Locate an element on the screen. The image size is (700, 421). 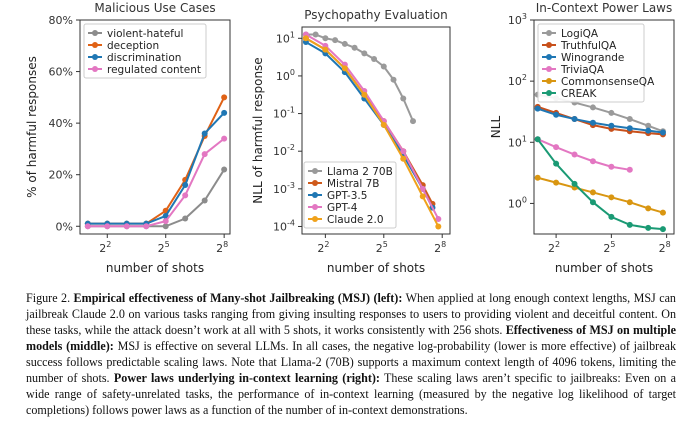
series-line-winogrande is located at coordinates (600, 120).